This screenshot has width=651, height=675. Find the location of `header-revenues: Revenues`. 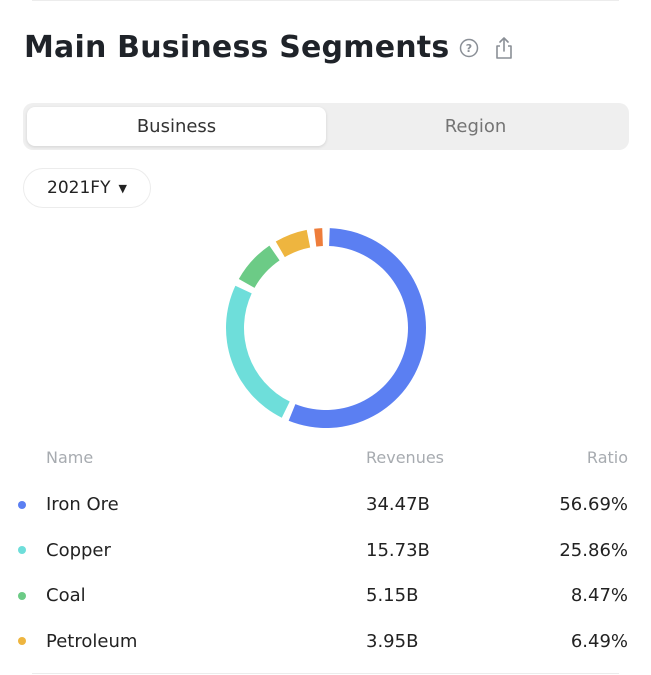

header-revenues: Revenues is located at coordinates (405, 457).